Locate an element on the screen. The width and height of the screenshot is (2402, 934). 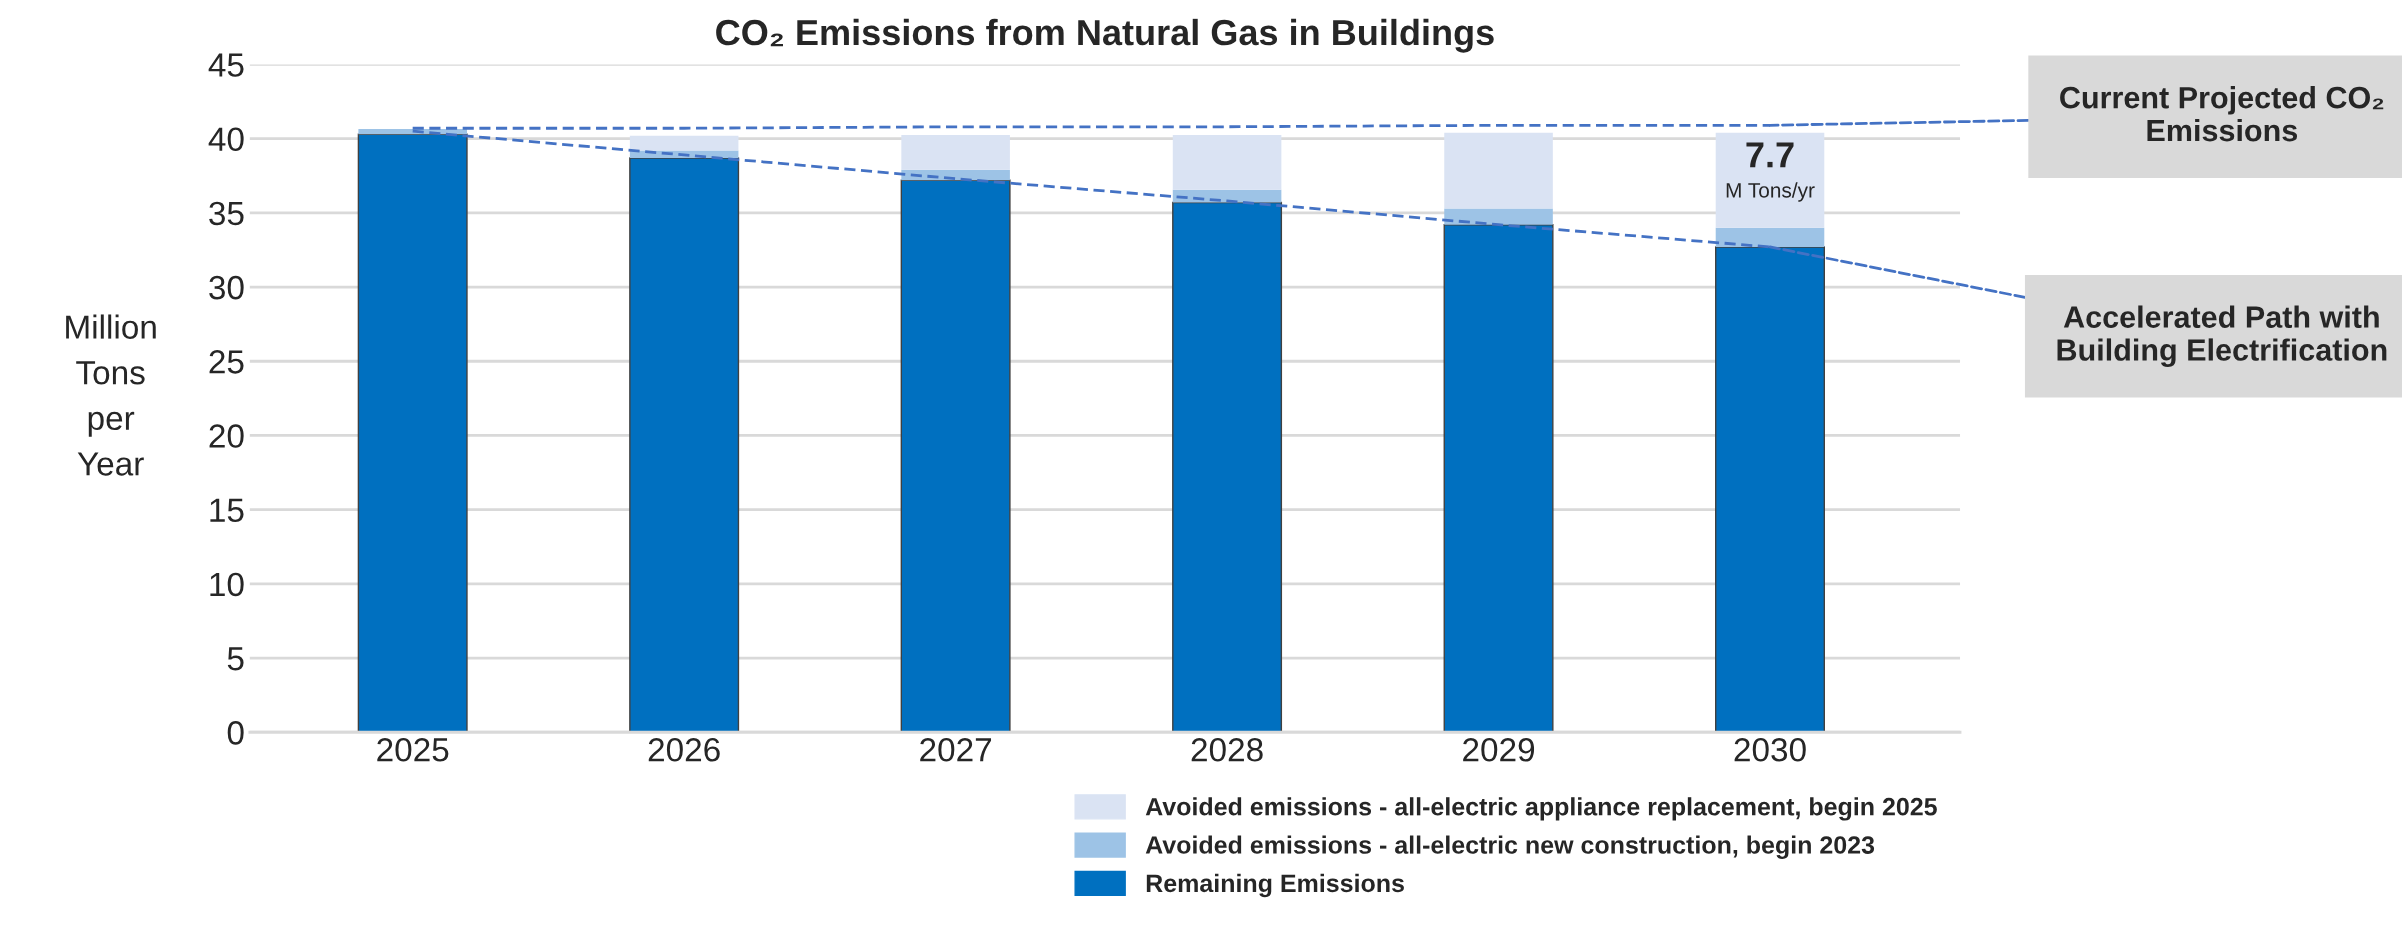
y-axis-title: Million Tons per Year is located at coordinates (111, 395).